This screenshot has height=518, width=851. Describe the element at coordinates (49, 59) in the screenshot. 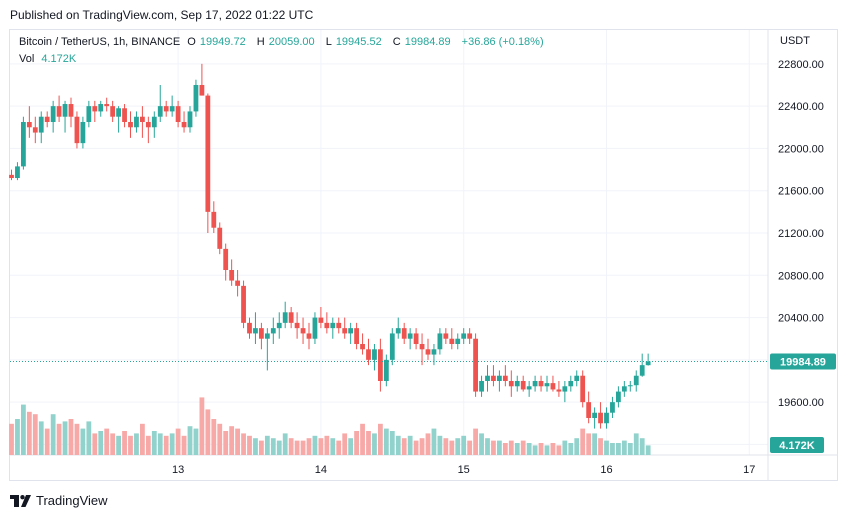

I see `volume-legend: Vol 4.172K` at that location.